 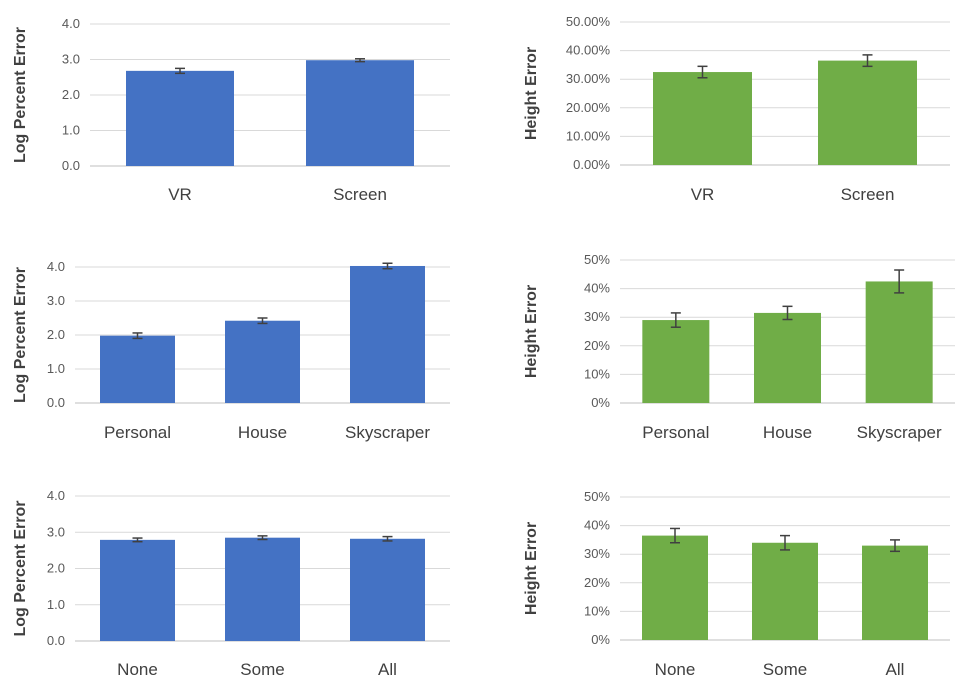 What do you see at coordinates (588, 135) in the screenshot?
I see `y-tick-label: 10.00%` at bounding box center [588, 135].